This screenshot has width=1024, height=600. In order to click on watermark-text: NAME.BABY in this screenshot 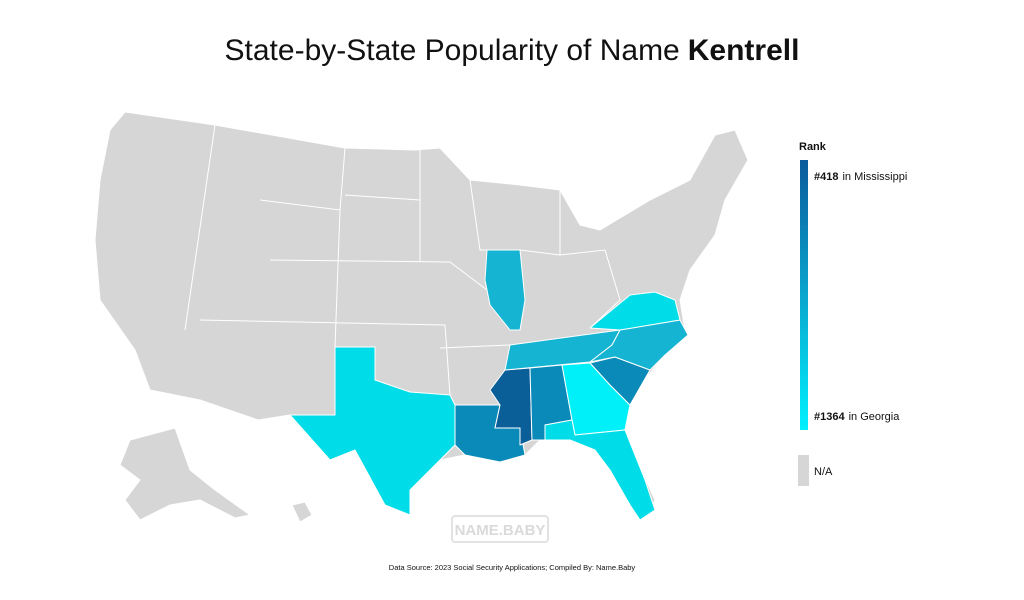, I will do `click(500, 530)`.